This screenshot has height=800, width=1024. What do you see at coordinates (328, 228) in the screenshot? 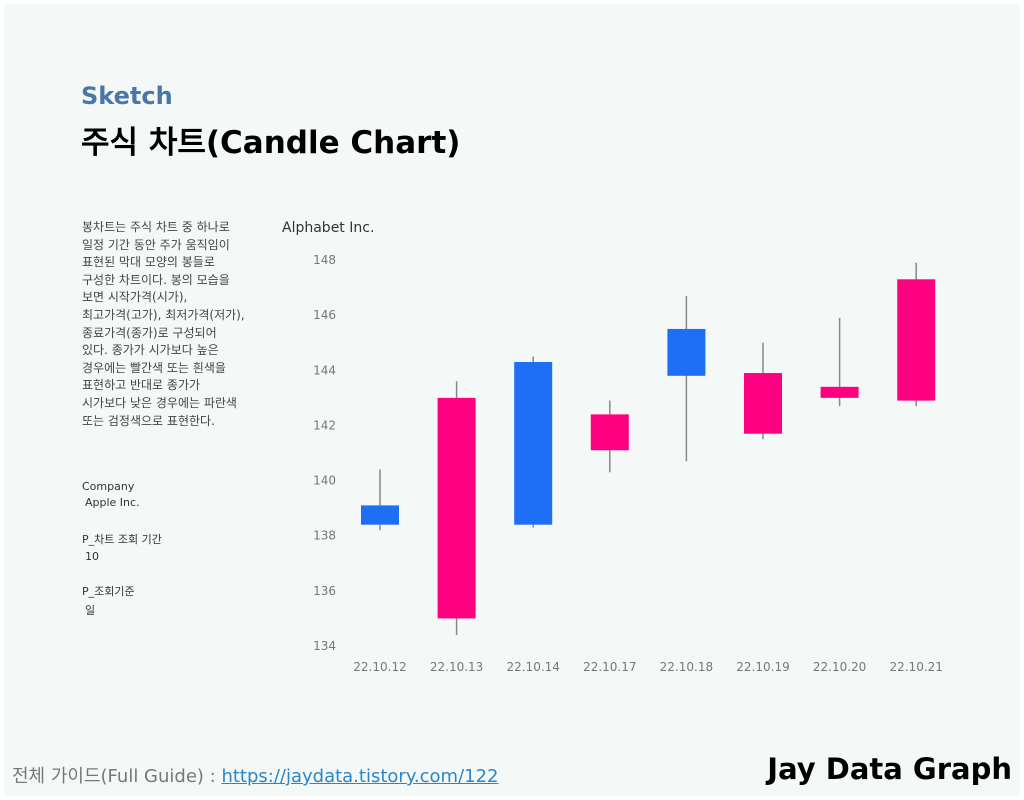
I see `chart-title: Alphabet Inc.` at bounding box center [328, 228].